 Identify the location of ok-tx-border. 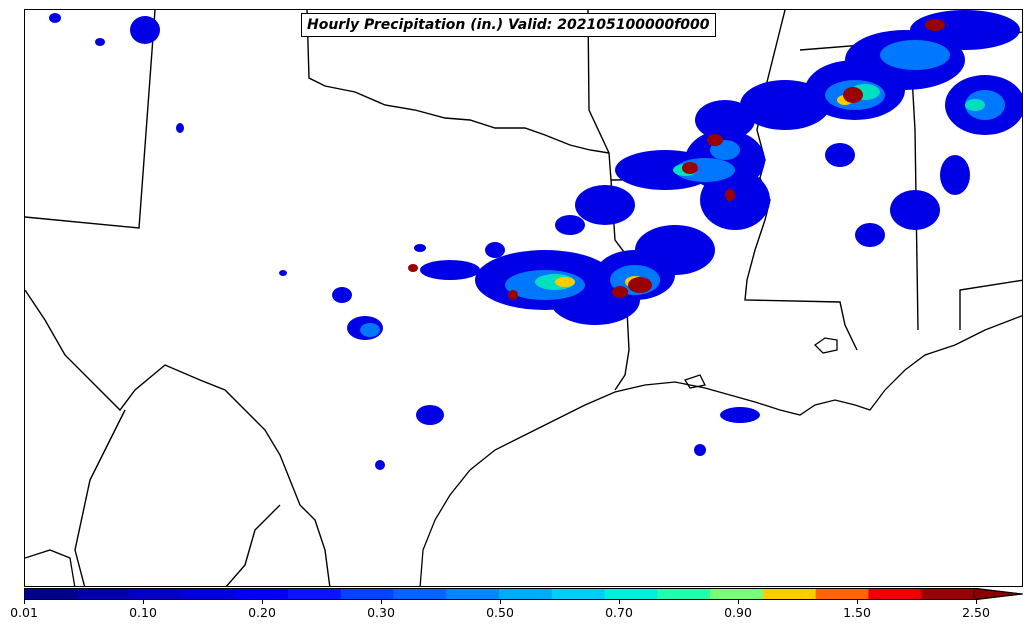
(458, 82).